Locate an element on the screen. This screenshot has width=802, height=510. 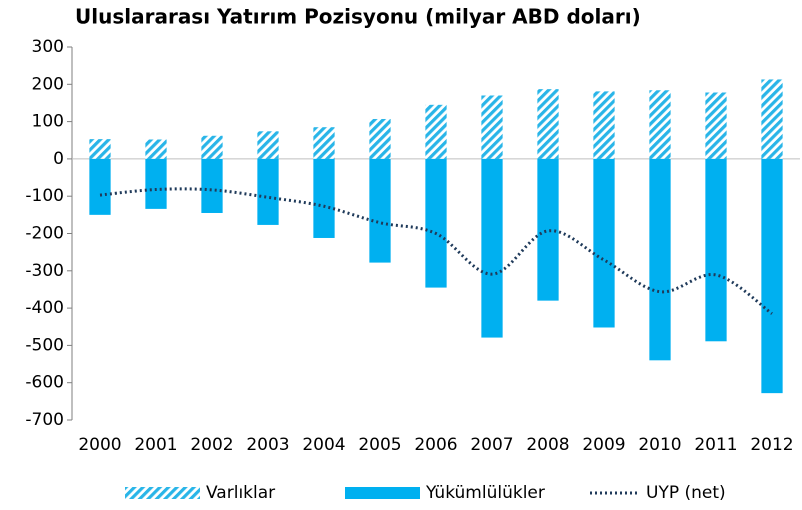
y-tick-label: 0 is located at coordinates (58, 159).